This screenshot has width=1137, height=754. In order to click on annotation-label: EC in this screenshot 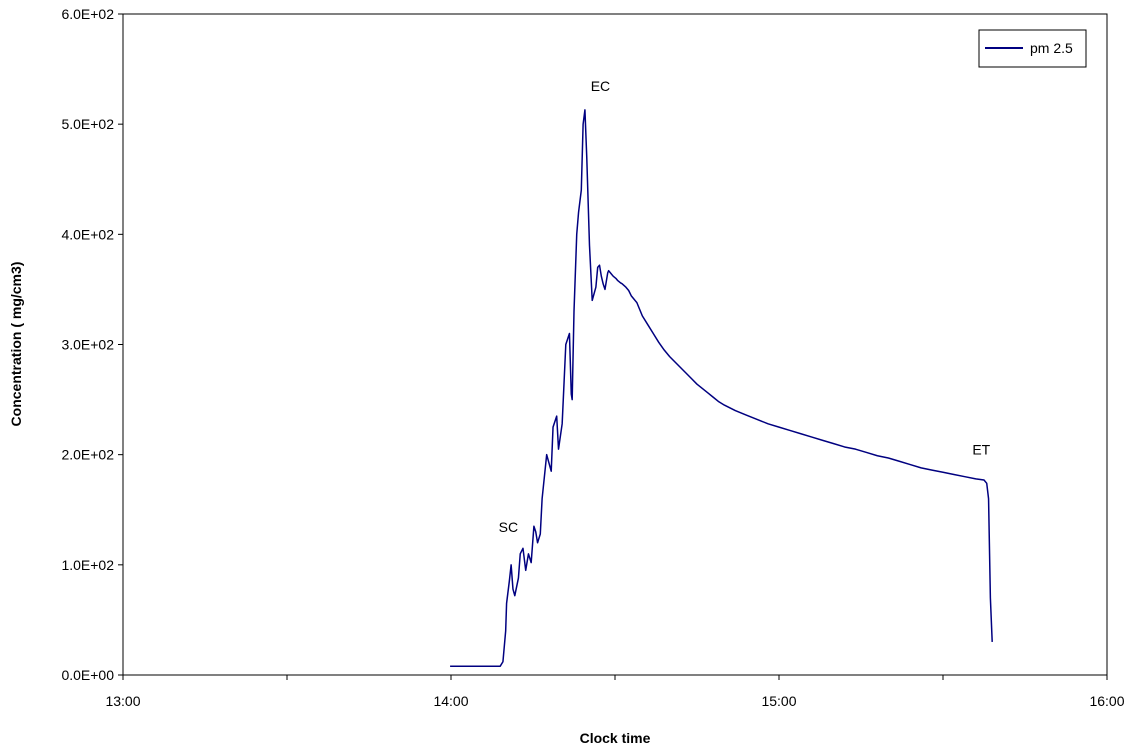, I will do `click(600, 86)`.